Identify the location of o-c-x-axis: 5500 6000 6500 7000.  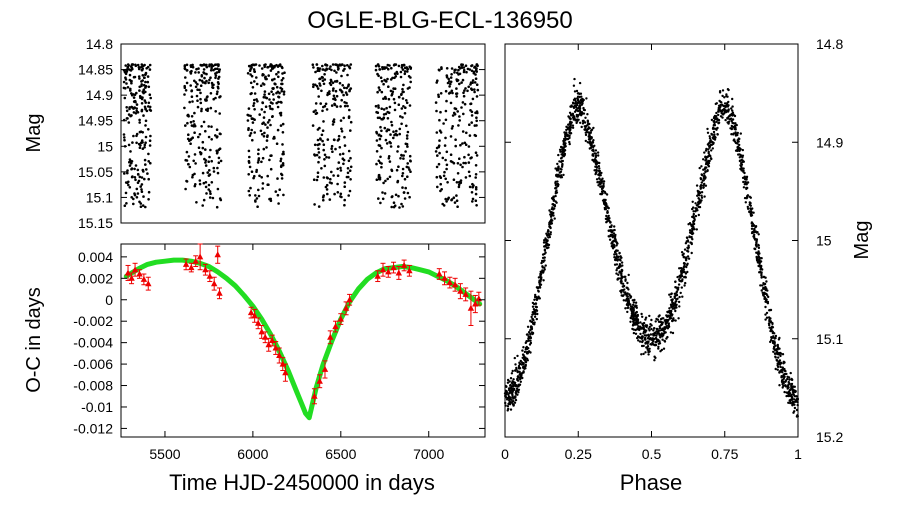
(297, 353).